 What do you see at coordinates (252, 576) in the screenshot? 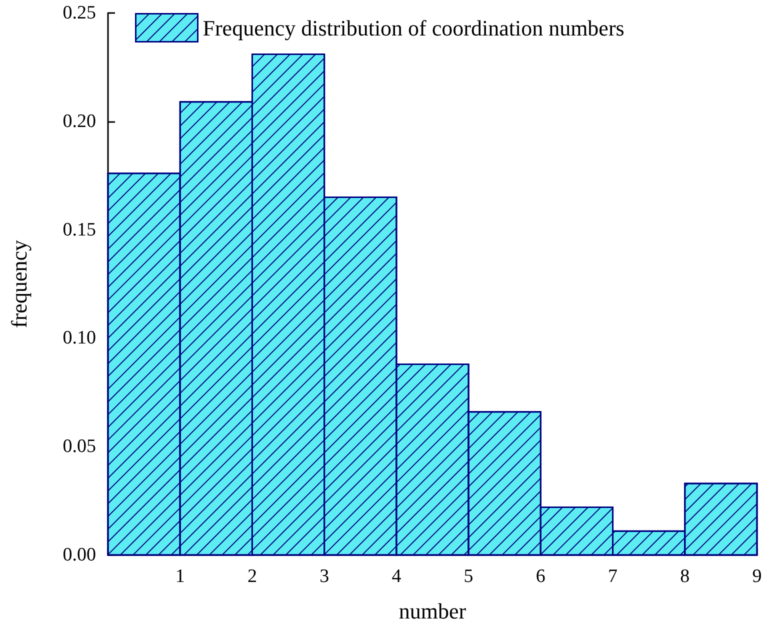
I see `x-tick-label: 2` at bounding box center [252, 576].